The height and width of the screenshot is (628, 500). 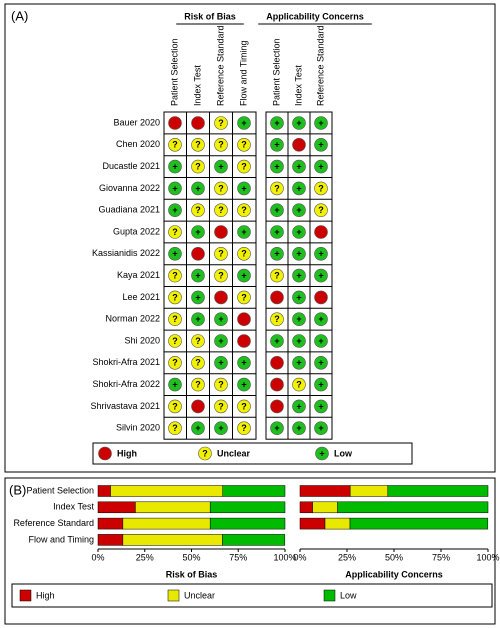 What do you see at coordinates (220, 65) in the screenshot?
I see `column-label: Reference Standard` at bounding box center [220, 65].